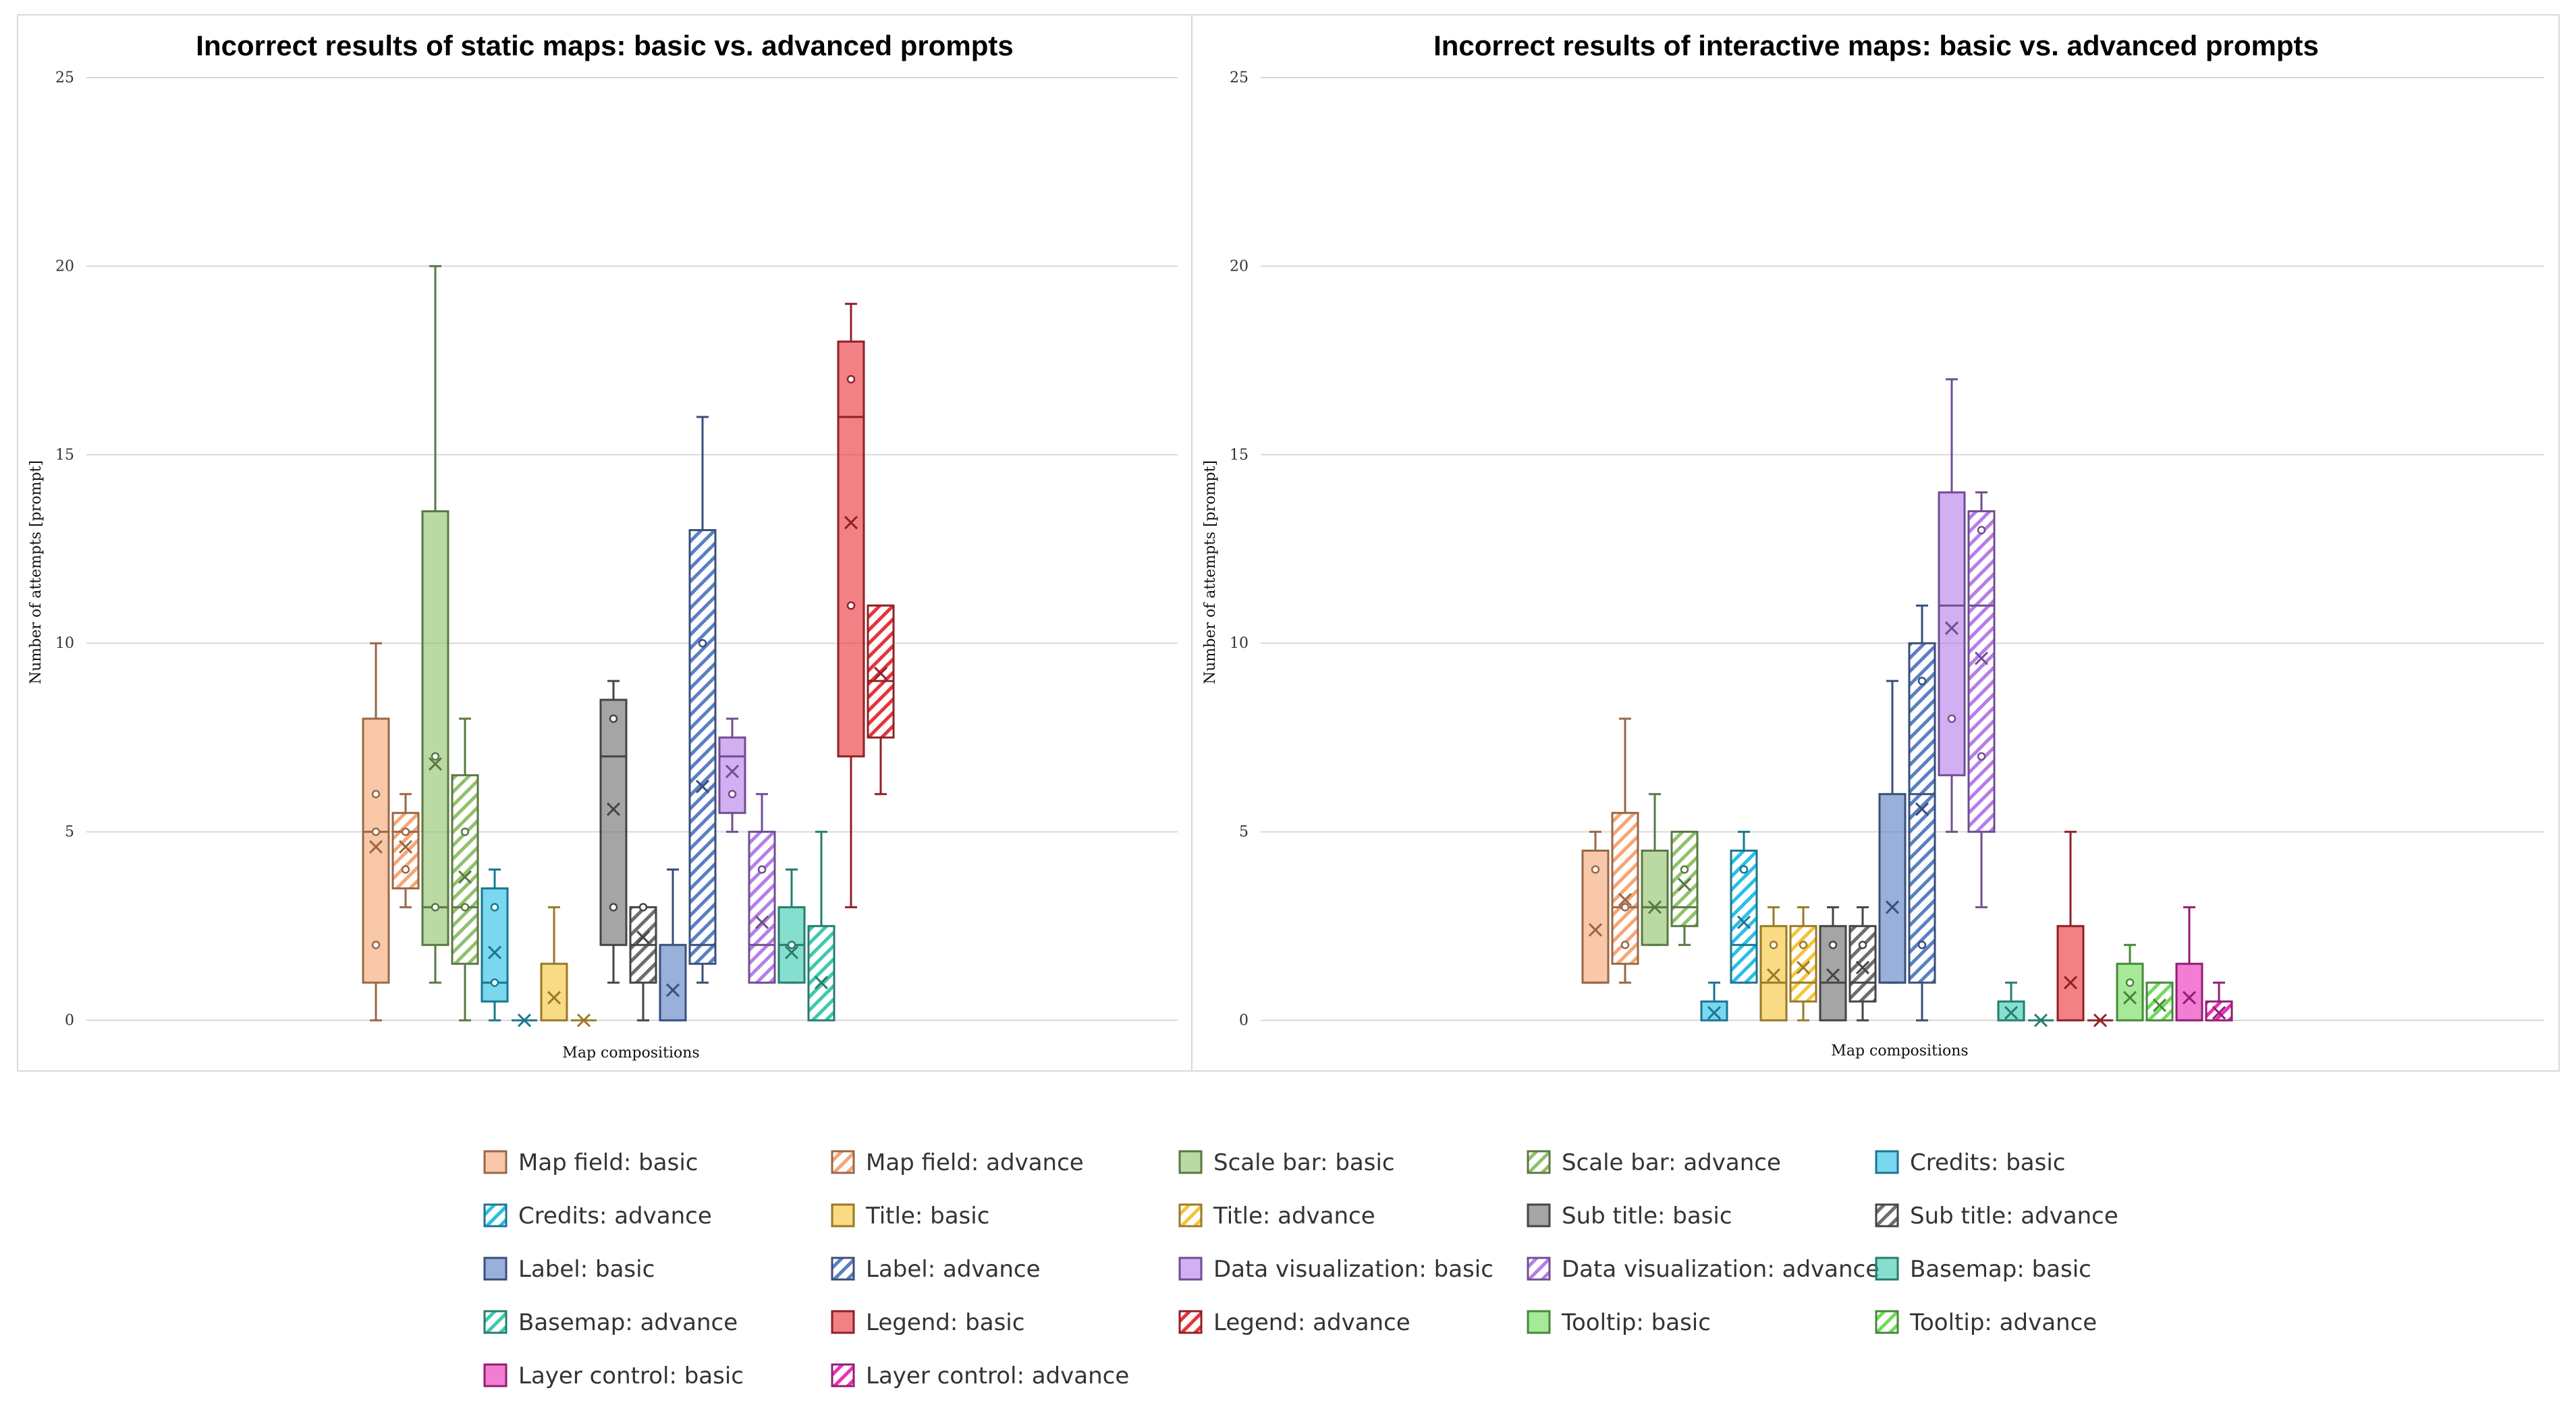  I want to click on legend-item-title-basic: Title: basic, so click(910, 1216).